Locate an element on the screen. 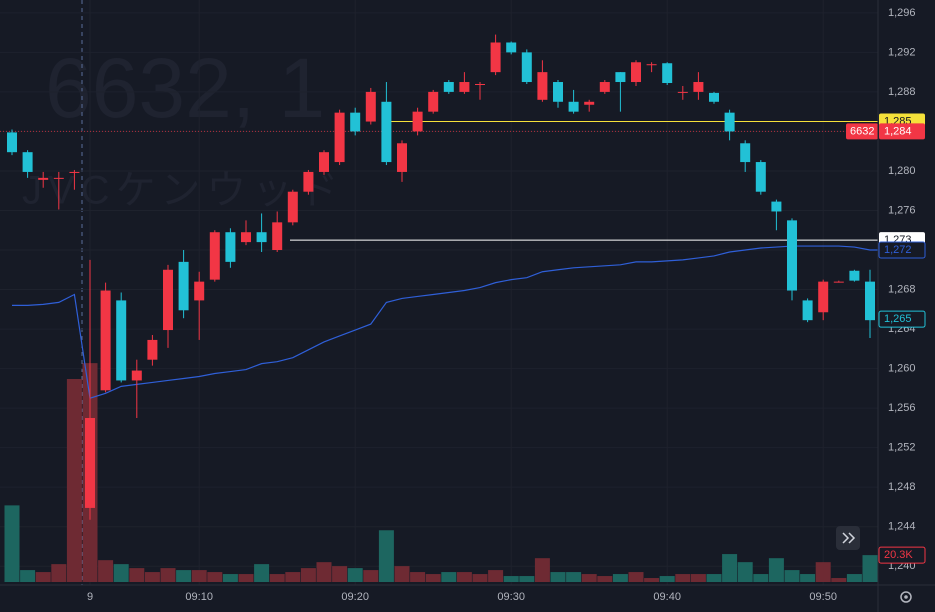 Image resolution: width=935 pixels, height=612 pixels. x-tick-label: 9 is located at coordinates (90, 597).